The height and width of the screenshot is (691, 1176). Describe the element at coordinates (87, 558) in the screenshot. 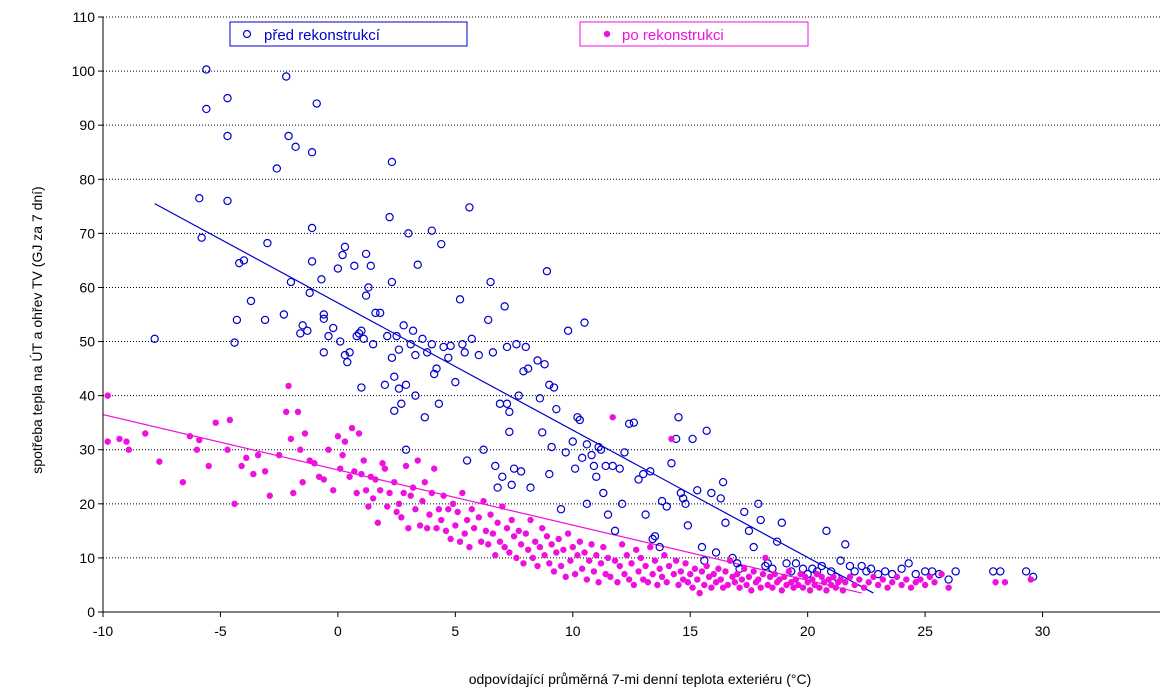

I see `y-tick-label: 10` at that location.